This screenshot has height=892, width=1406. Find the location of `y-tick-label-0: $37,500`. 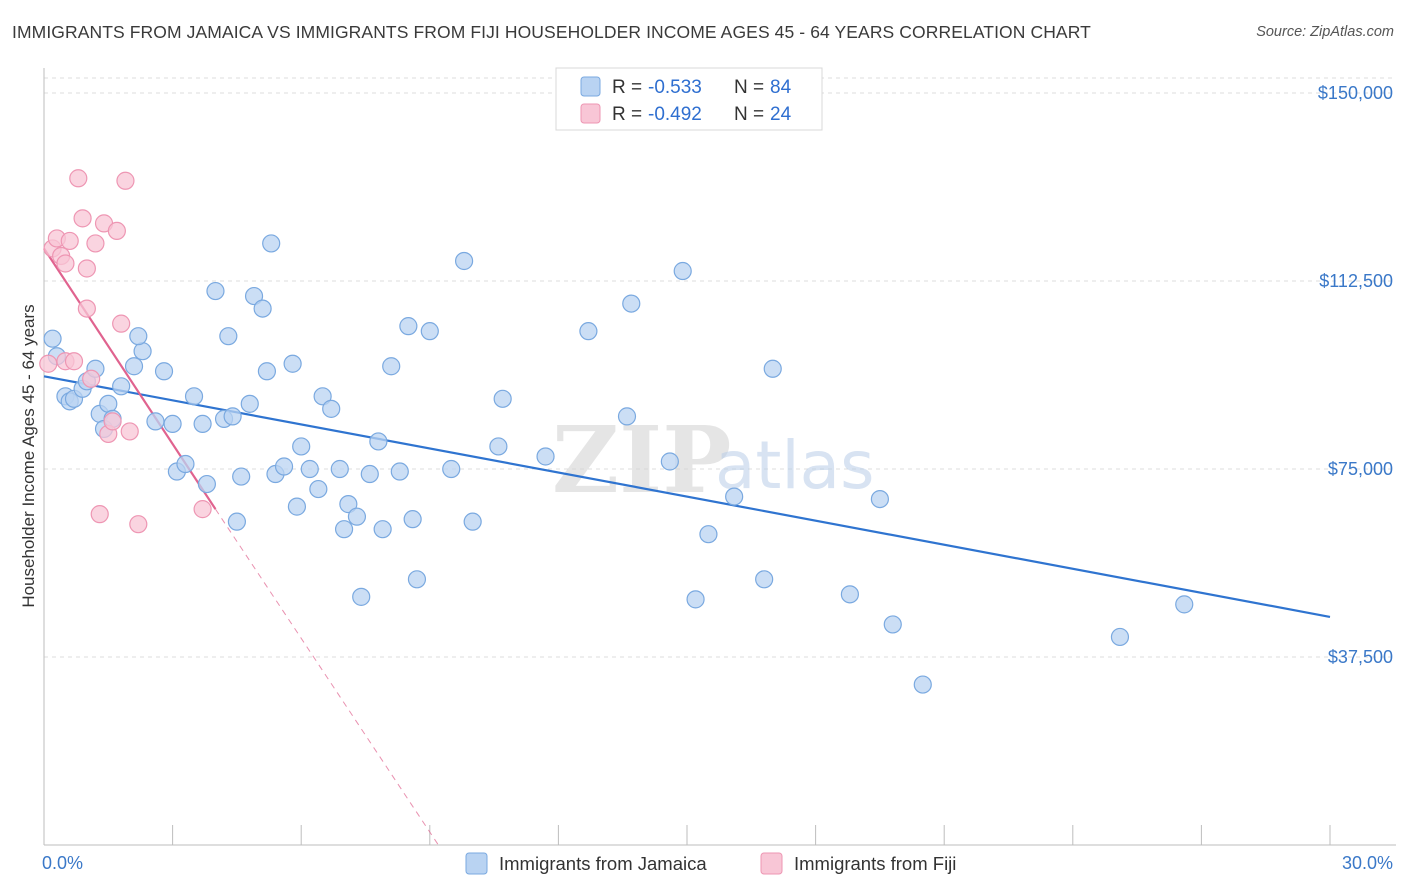

y-tick-label-0: $37,500 is located at coordinates (1360, 657).